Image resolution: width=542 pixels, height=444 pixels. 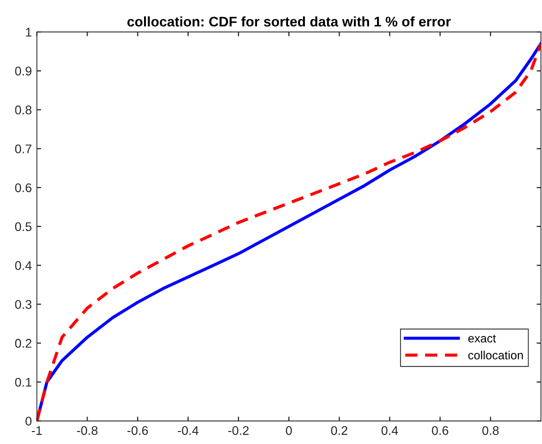 What do you see at coordinates (23, 71) in the screenshot?
I see `y-tick-label: 0.9` at bounding box center [23, 71].